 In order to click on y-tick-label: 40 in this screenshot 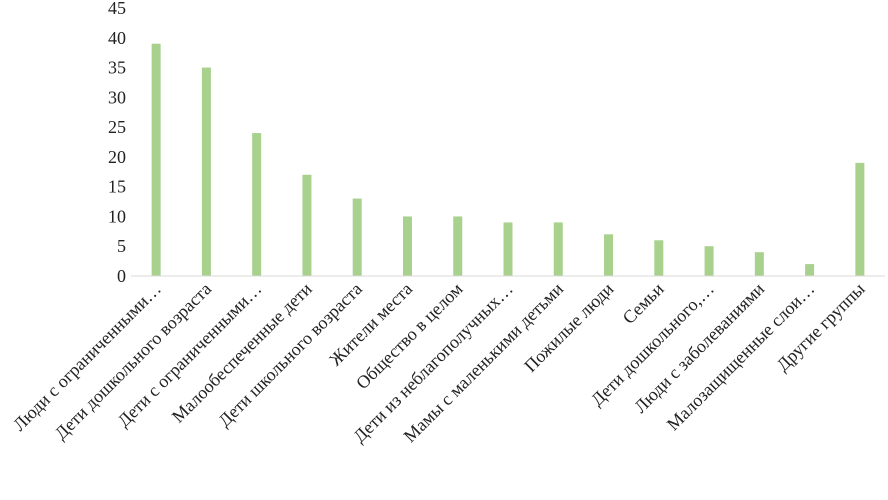, I will do `click(117, 38)`.